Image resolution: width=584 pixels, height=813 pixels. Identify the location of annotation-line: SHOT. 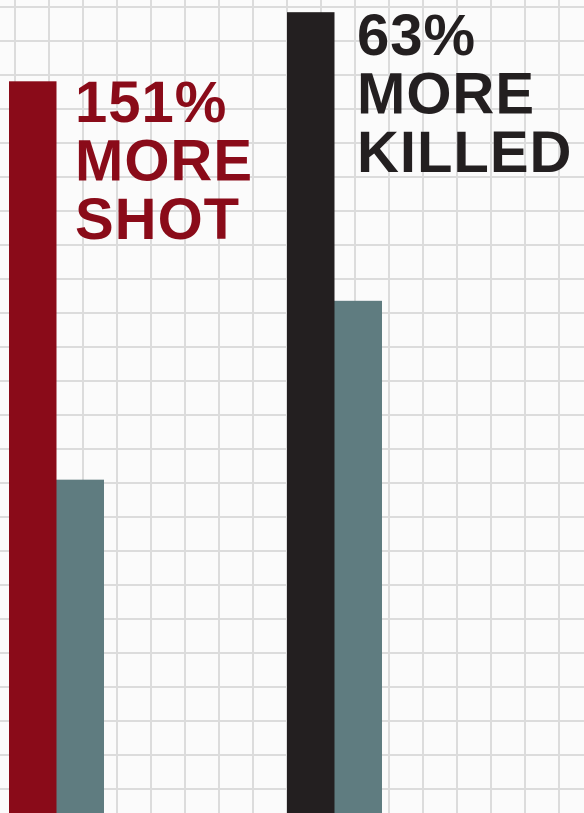
(157, 219).